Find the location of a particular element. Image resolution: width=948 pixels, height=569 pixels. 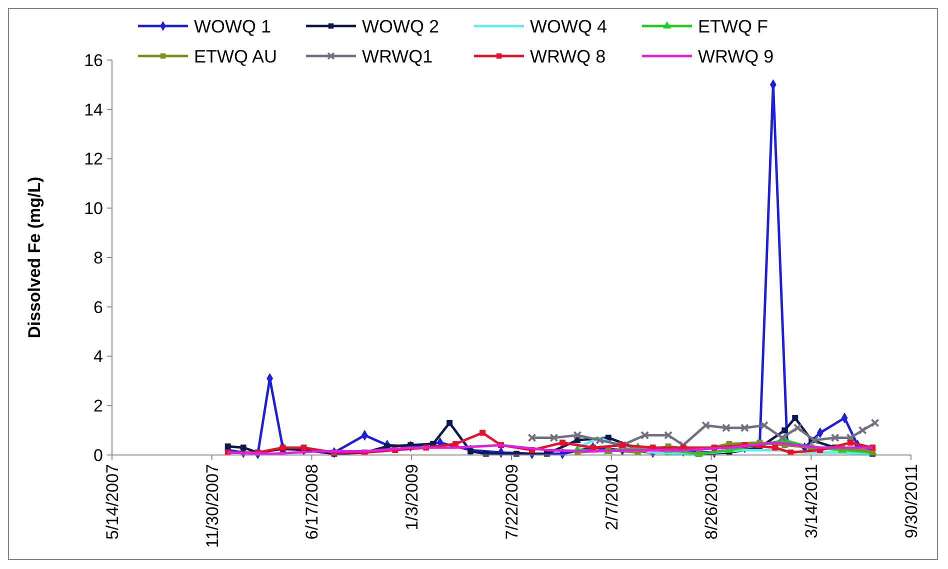

y-tick-label: 8 is located at coordinates (98, 258).